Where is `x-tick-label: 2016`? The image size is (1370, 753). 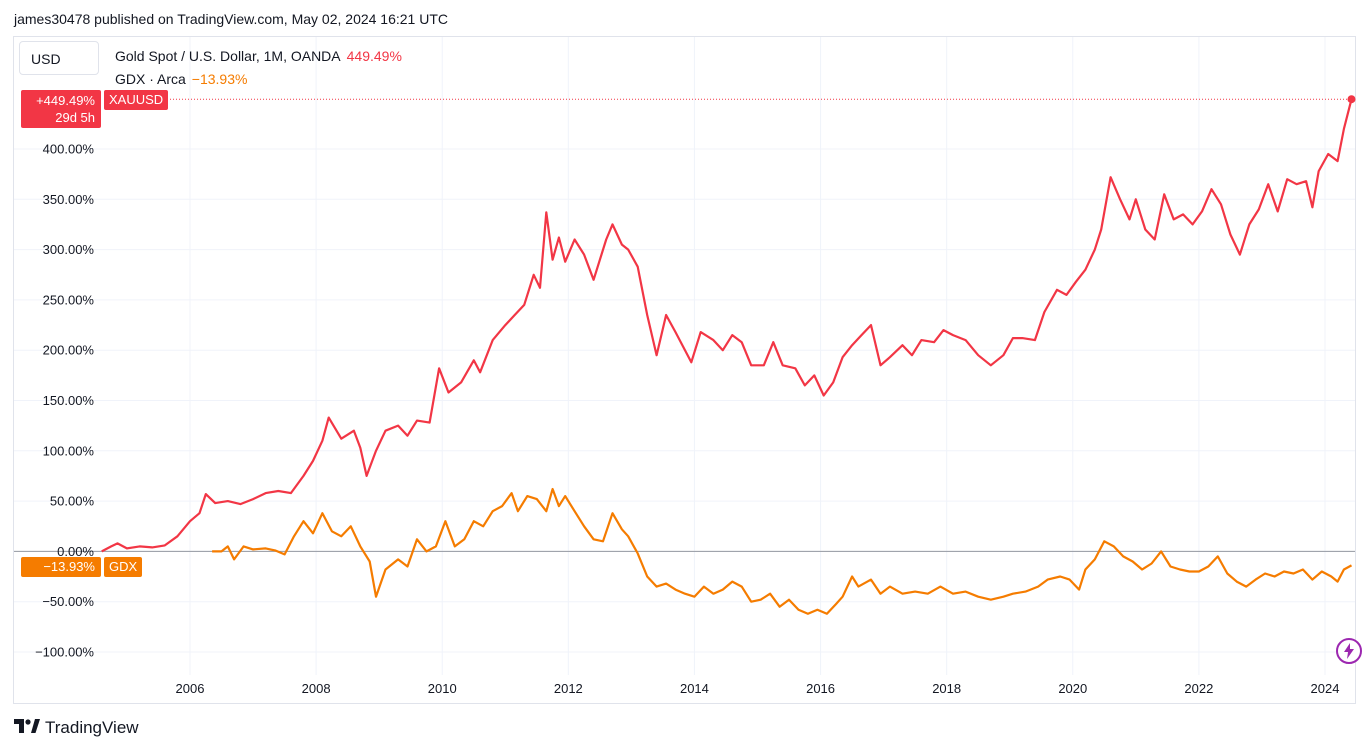 x-tick-label: 2016 is located at coordinates (820, 688).